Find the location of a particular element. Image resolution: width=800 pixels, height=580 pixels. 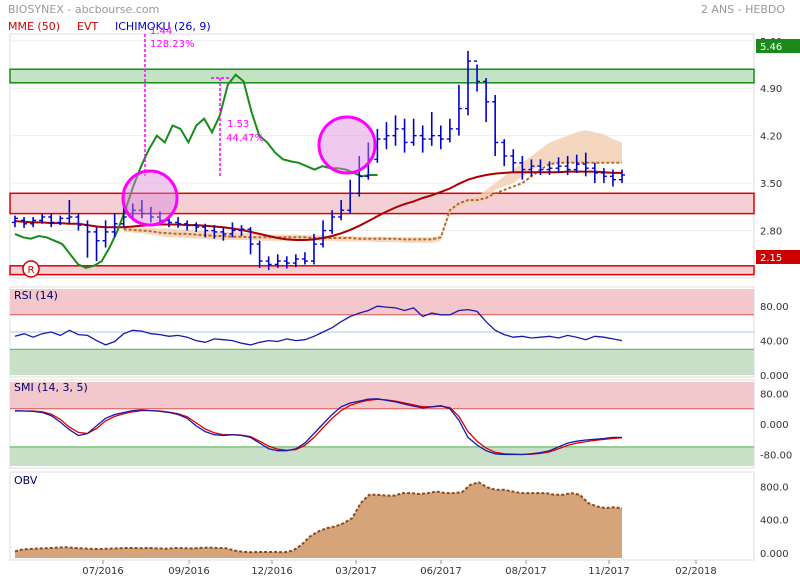

annotation-percent-2: 44.47% is located at coordinates (245, 138).